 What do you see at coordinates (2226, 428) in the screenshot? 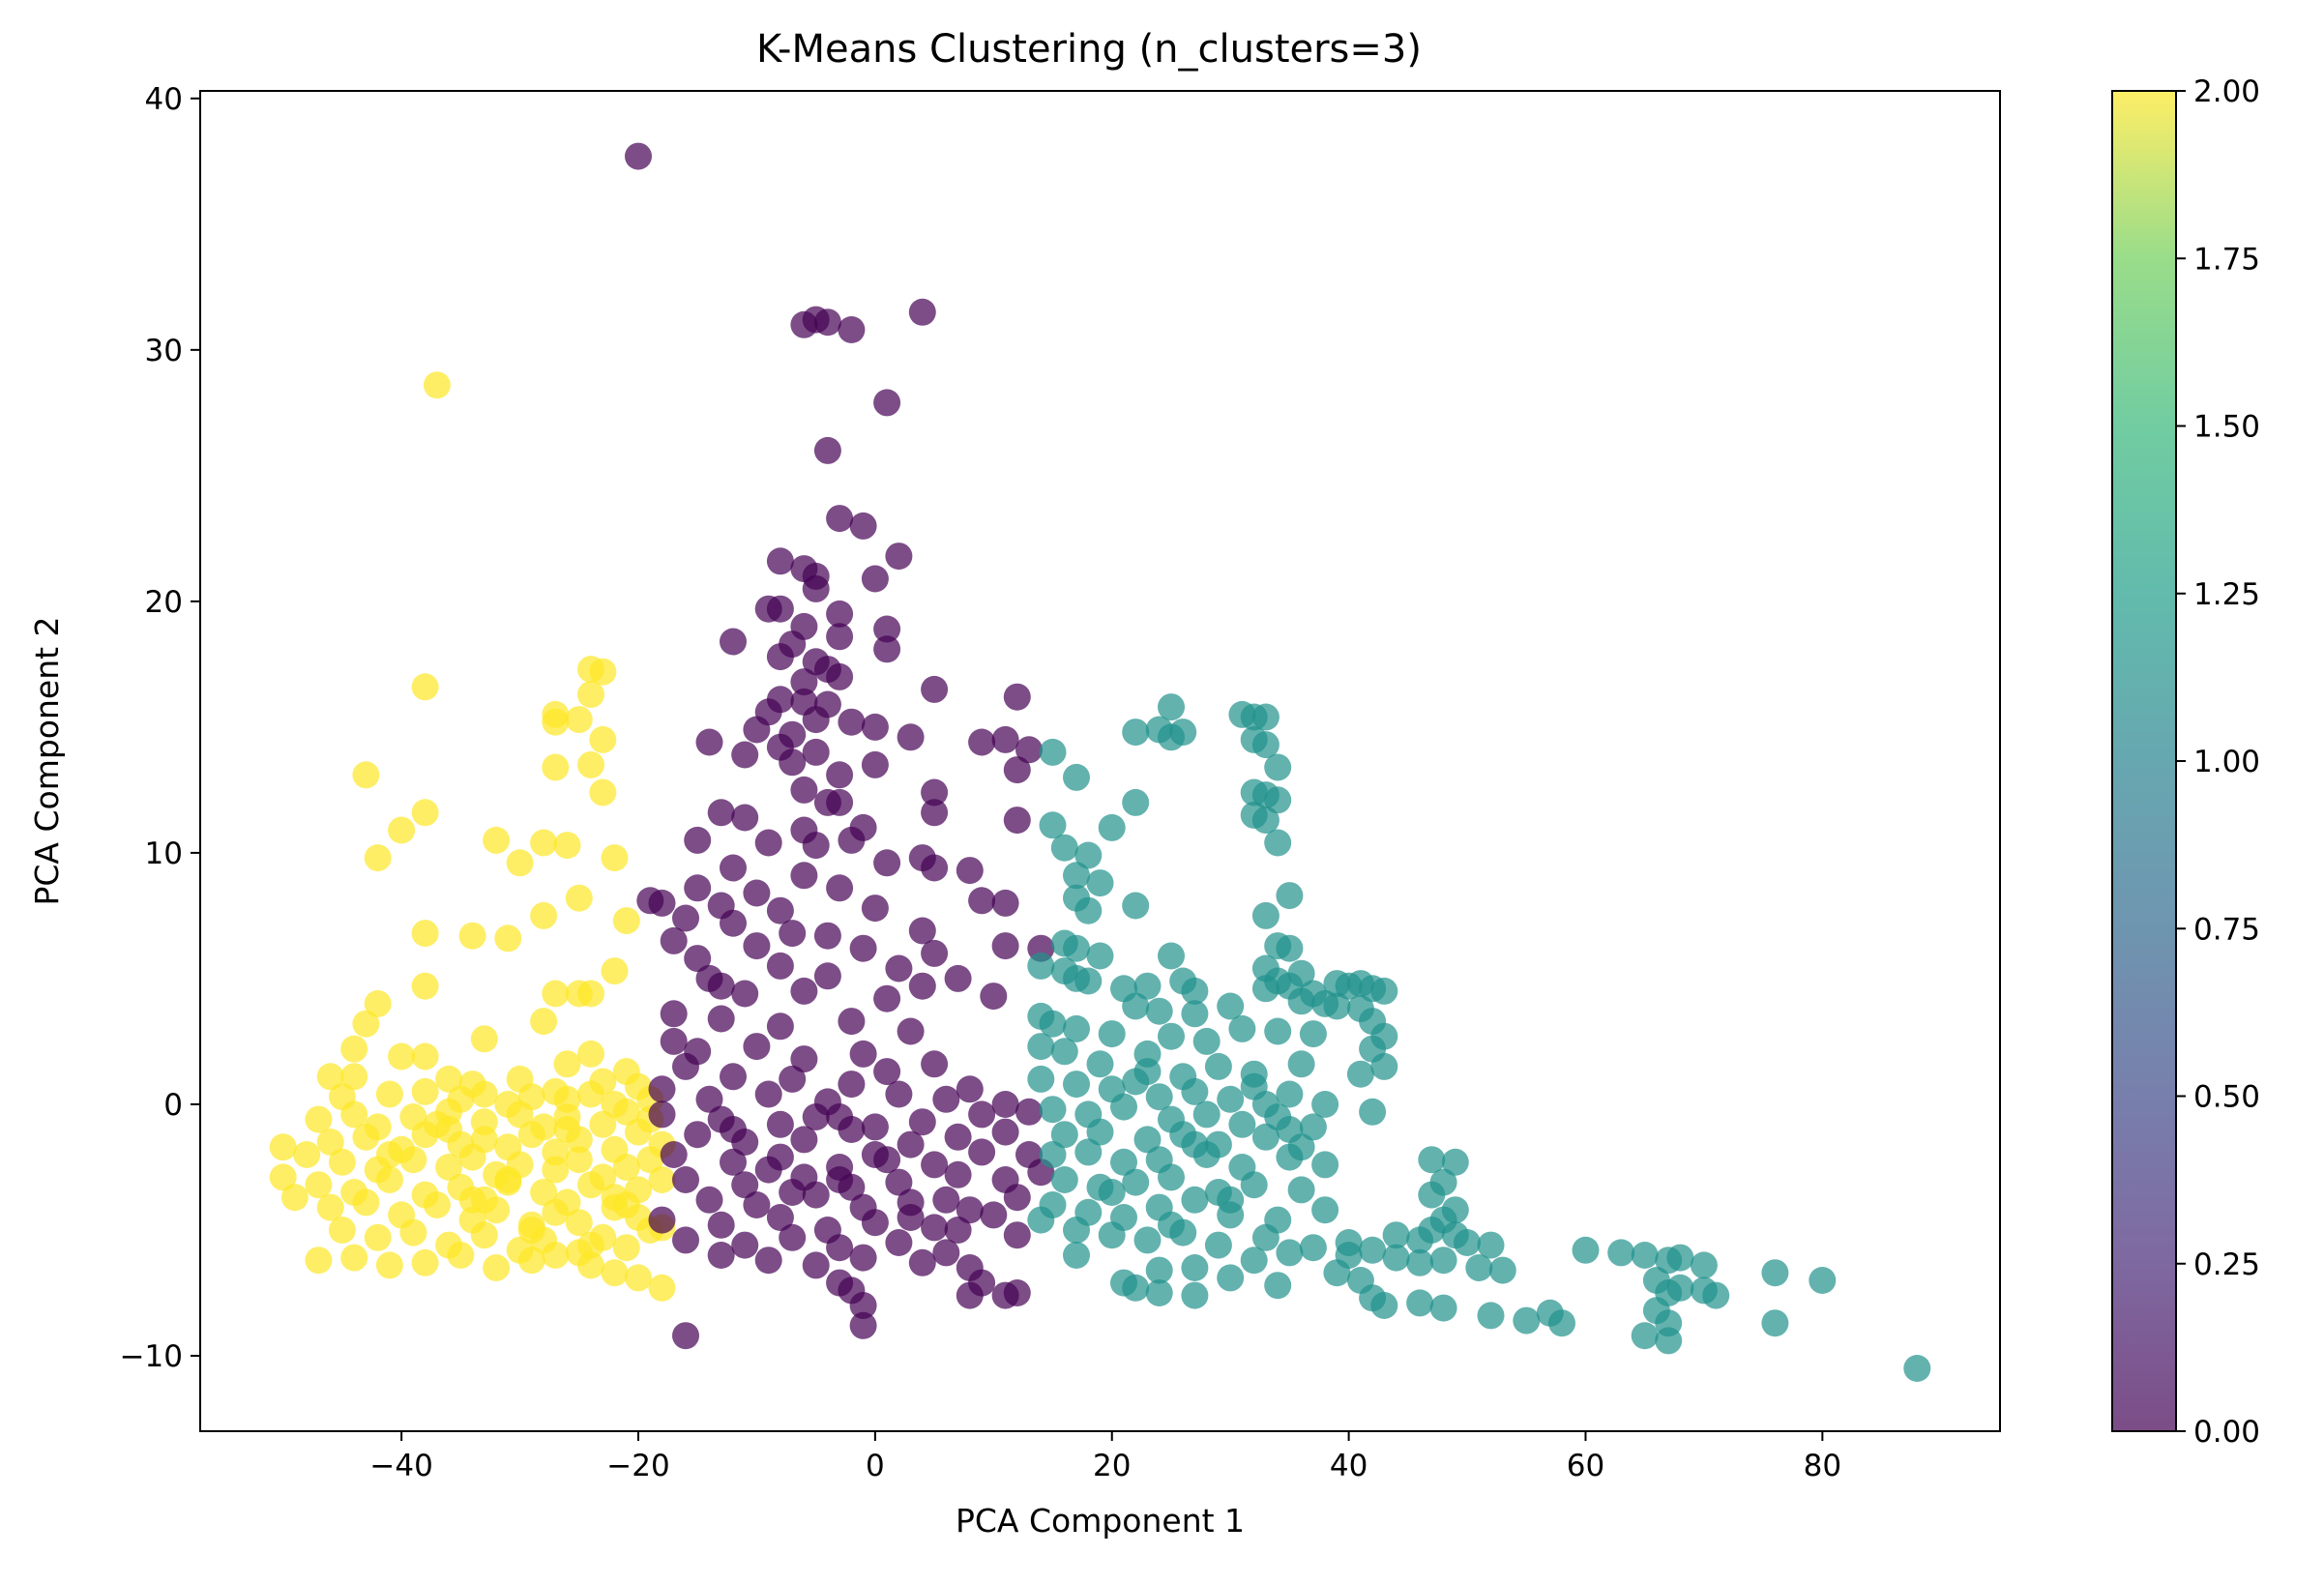
I see `colorbar-tick-label: 1.50` at bounding box center [2226, 428].